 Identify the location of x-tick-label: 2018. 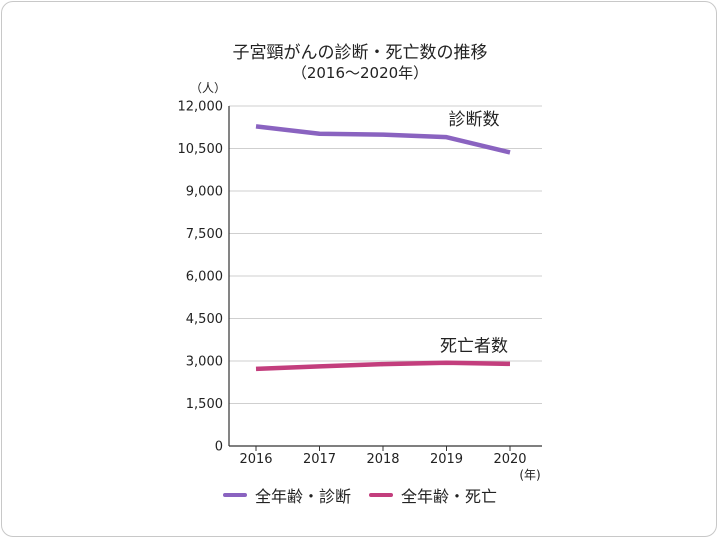
(382, 459).